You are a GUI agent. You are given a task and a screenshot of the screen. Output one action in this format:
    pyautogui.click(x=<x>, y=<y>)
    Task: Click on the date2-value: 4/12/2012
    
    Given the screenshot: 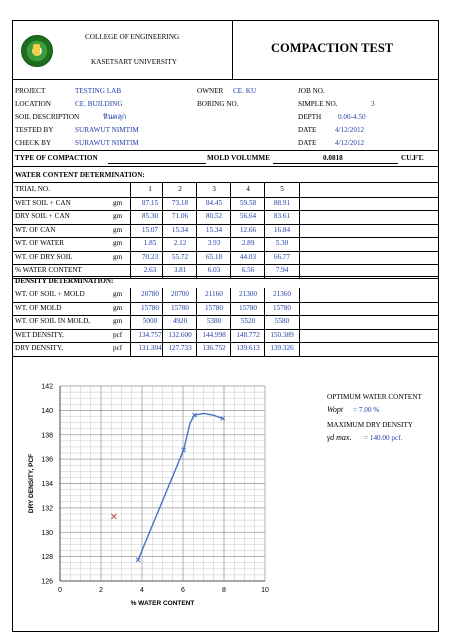 What is the action you would take?
    pyautogui.click(x=350, y=143)
    